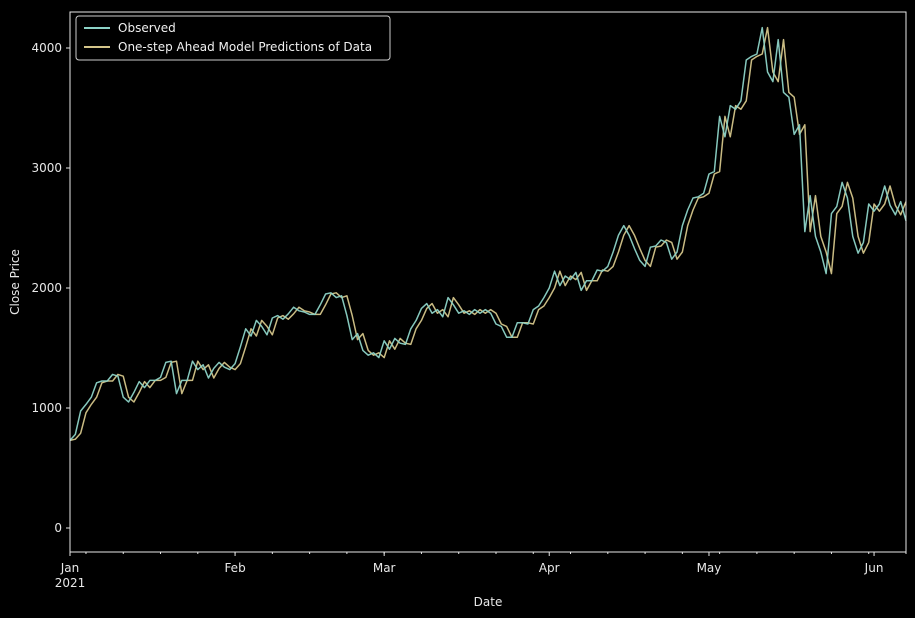 This screenshot has height=618, width=915. Describe the element at coordinates (384, 568) in the screenshot. I see `x-tick-label: Mar` at that location.